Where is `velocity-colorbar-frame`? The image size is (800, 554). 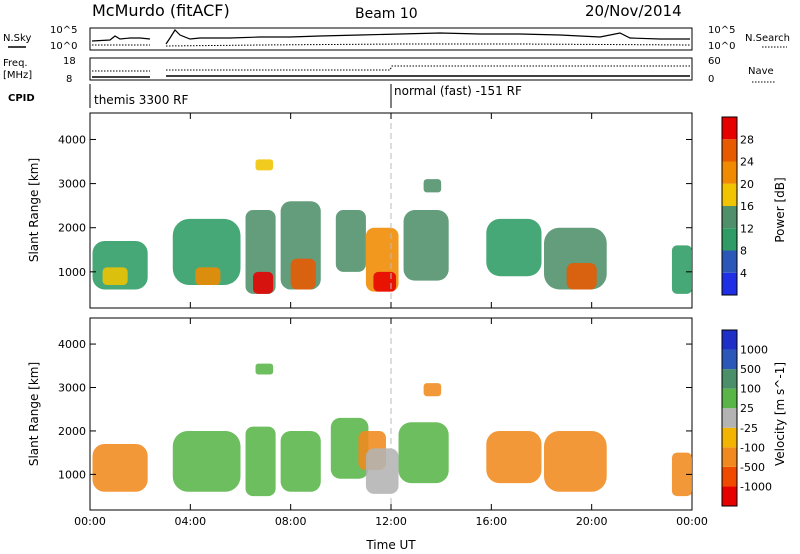 velocity-colorbar-frame is located at coordinates (729, 418).